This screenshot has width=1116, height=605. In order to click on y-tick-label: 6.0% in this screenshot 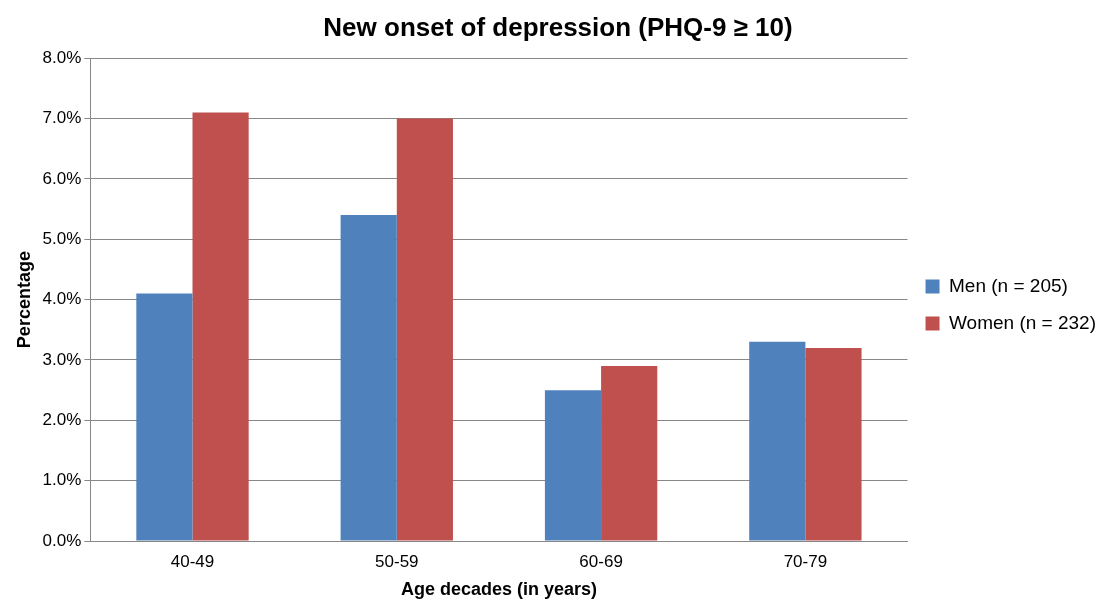, I will do `click(62, 178)`.